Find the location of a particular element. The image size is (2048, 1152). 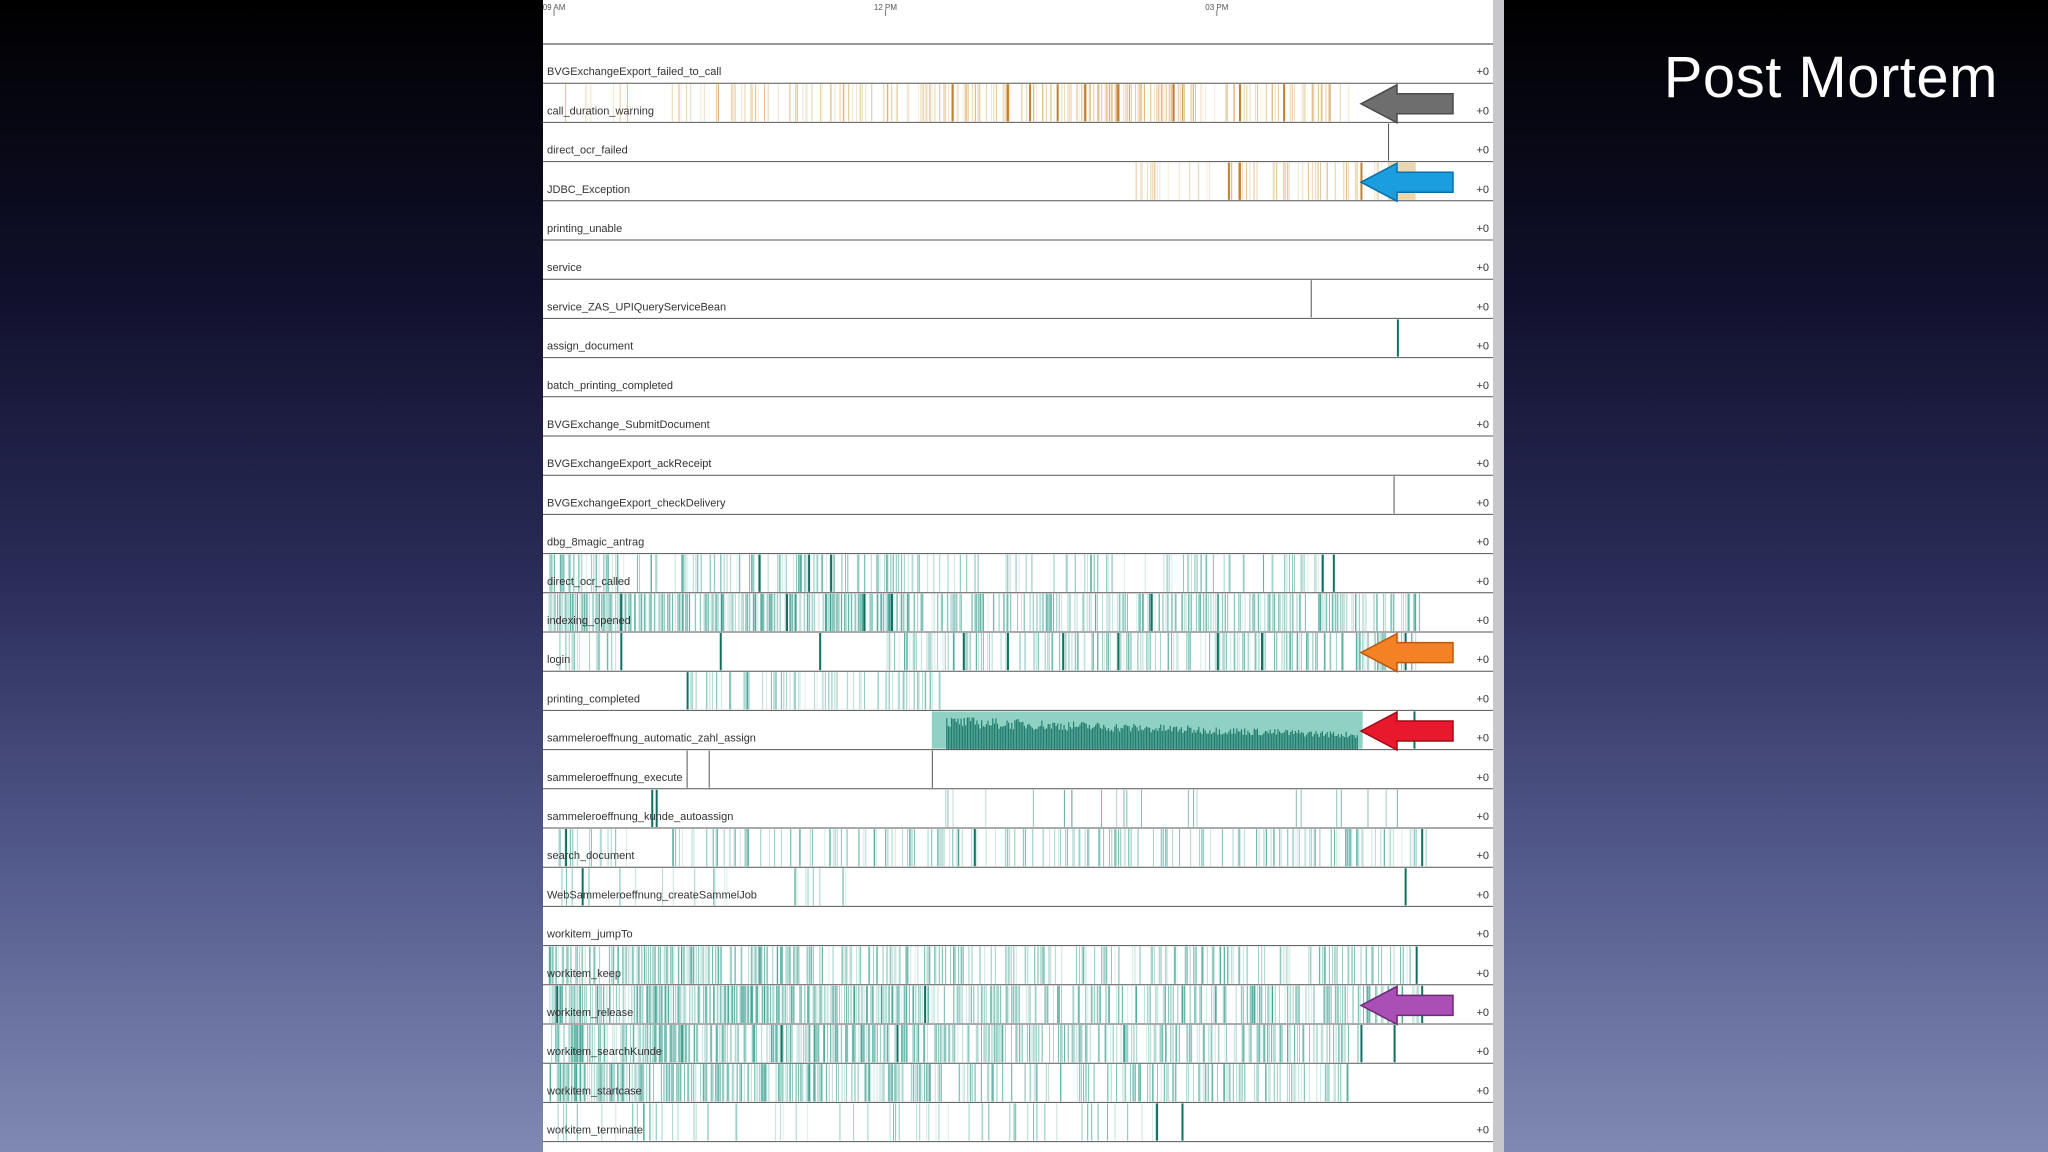

timeline-row: workitem_searchKunde +0 is located at coordinates (1018, 1044).